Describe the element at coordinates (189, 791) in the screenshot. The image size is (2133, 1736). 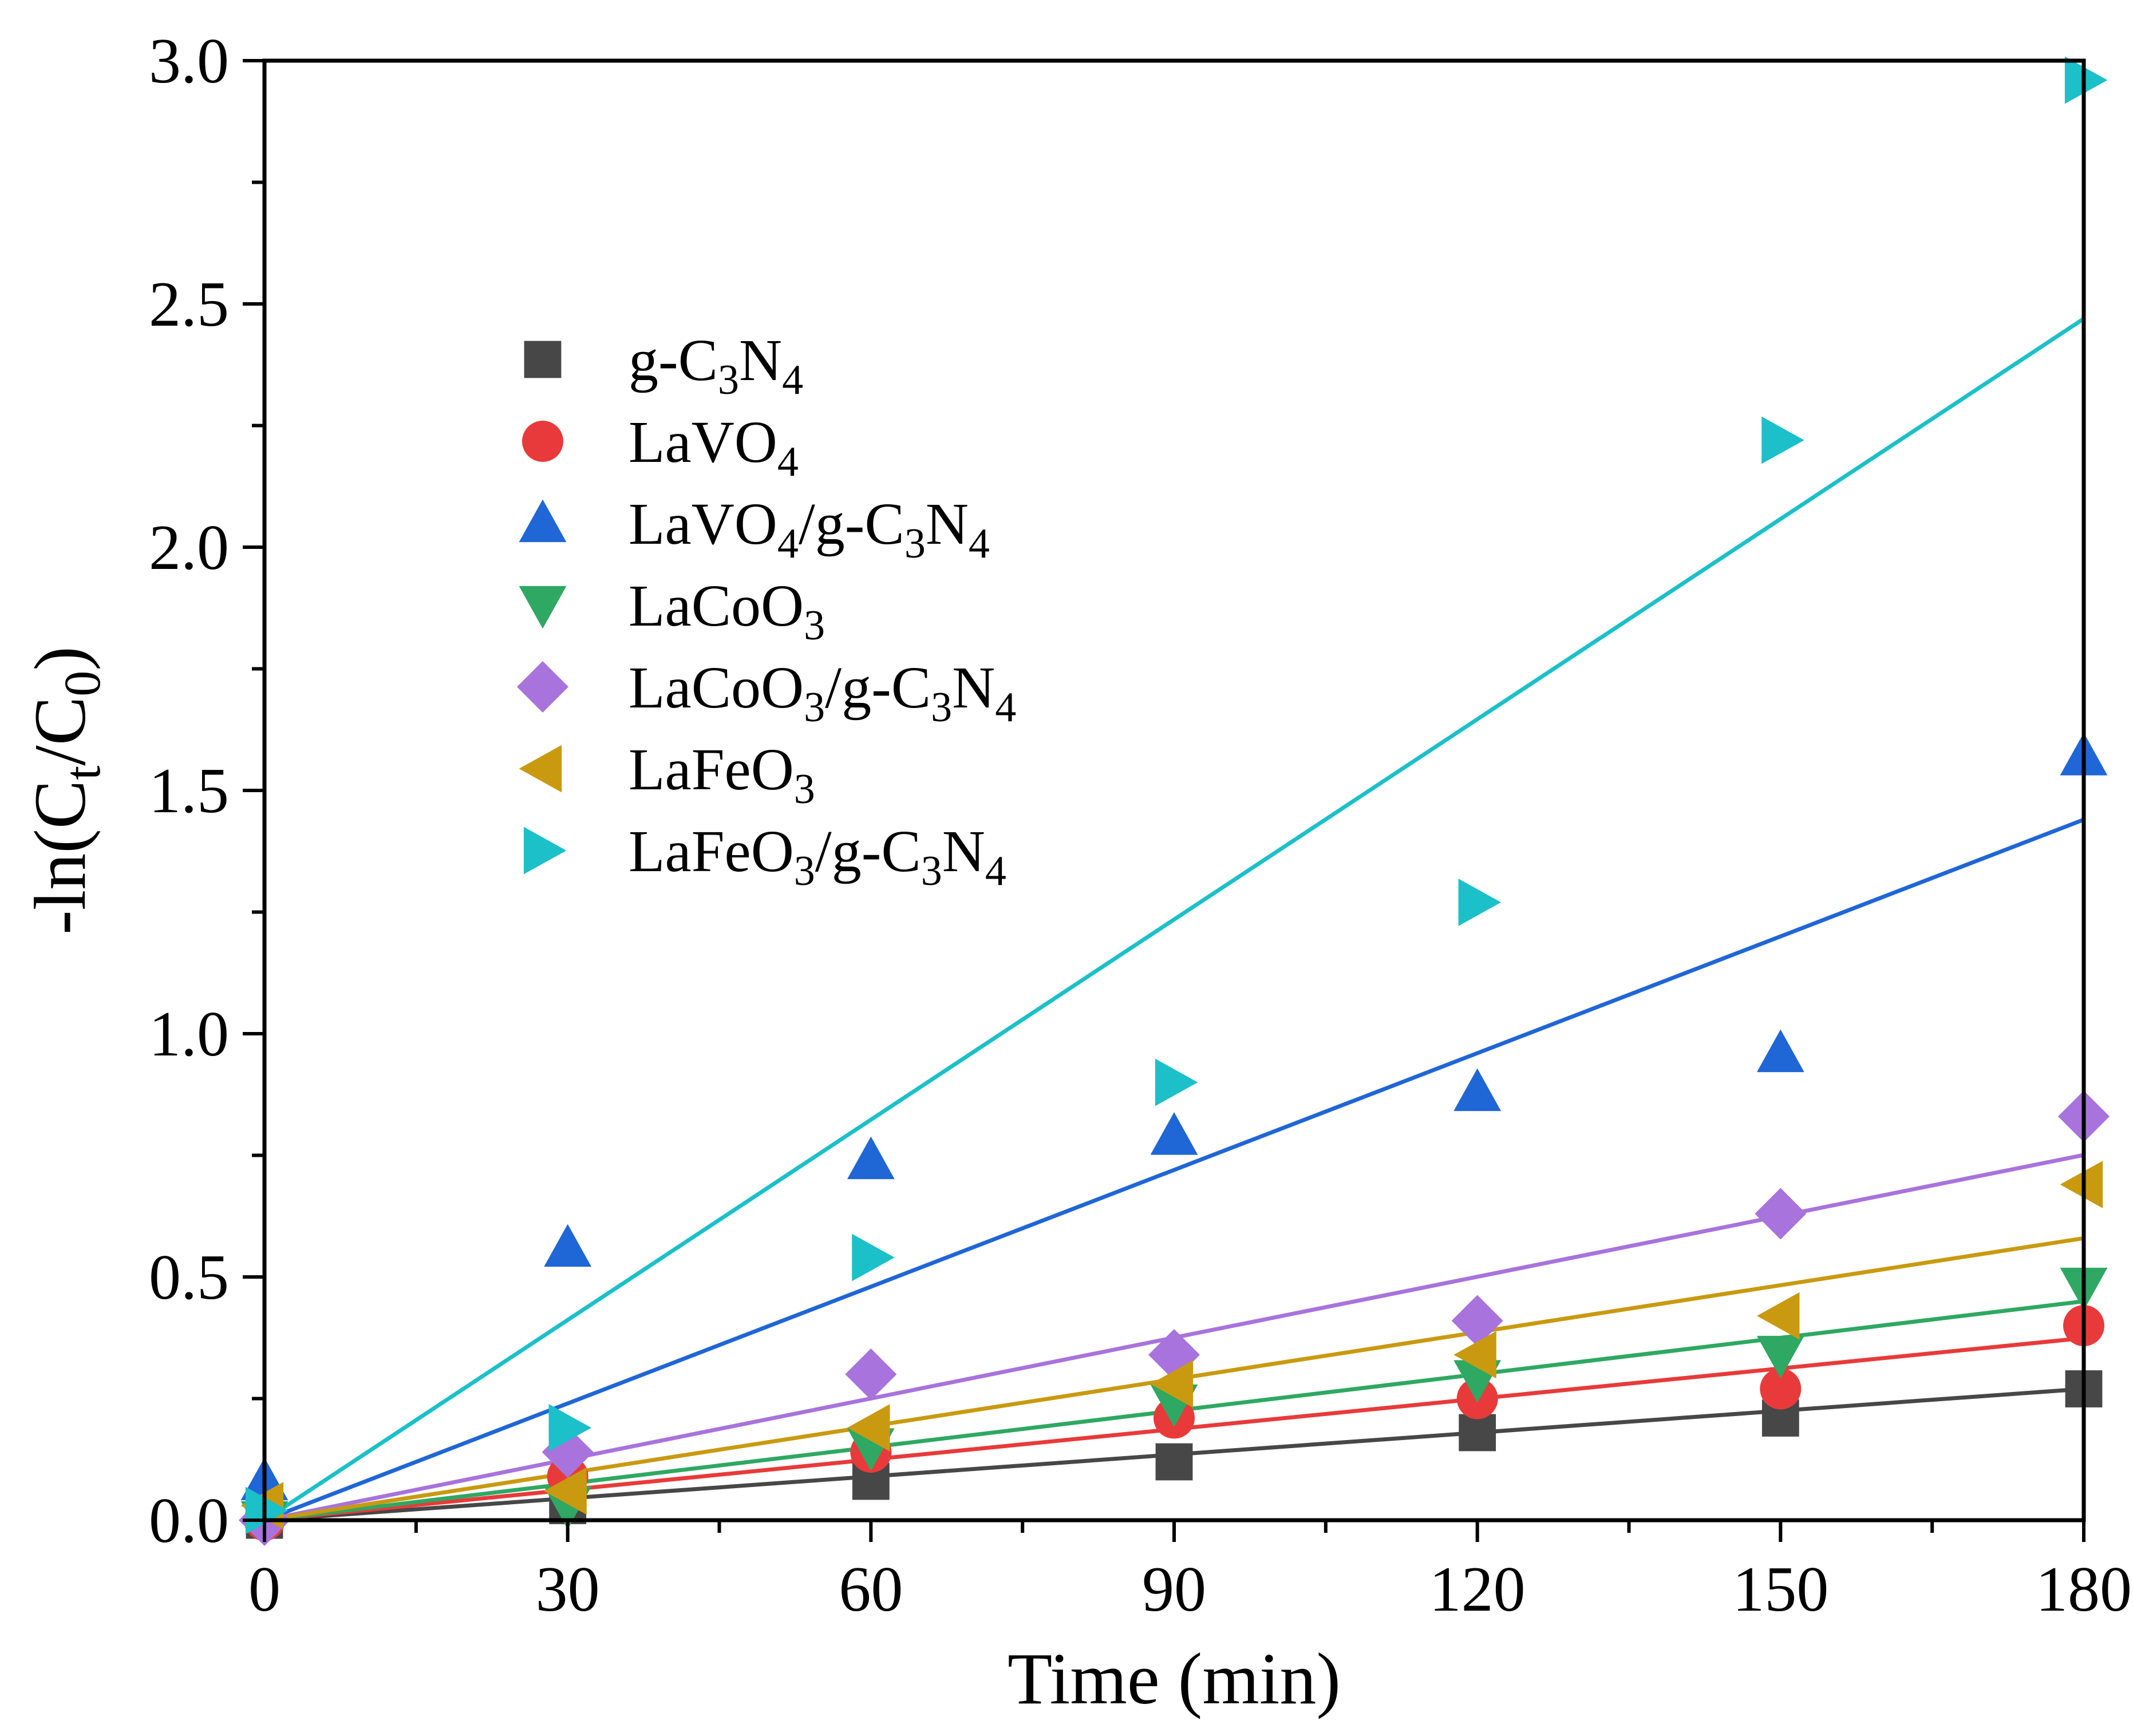
I see `y-tick-label: 1.5` at that location.